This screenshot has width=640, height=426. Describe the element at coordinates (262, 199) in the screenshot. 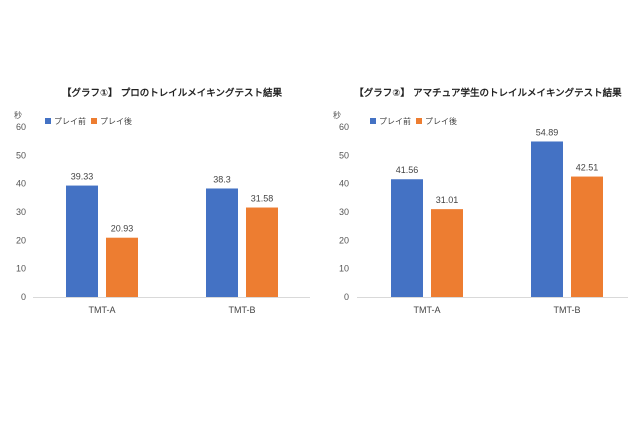

I see `data-label: 31.58` at that location.